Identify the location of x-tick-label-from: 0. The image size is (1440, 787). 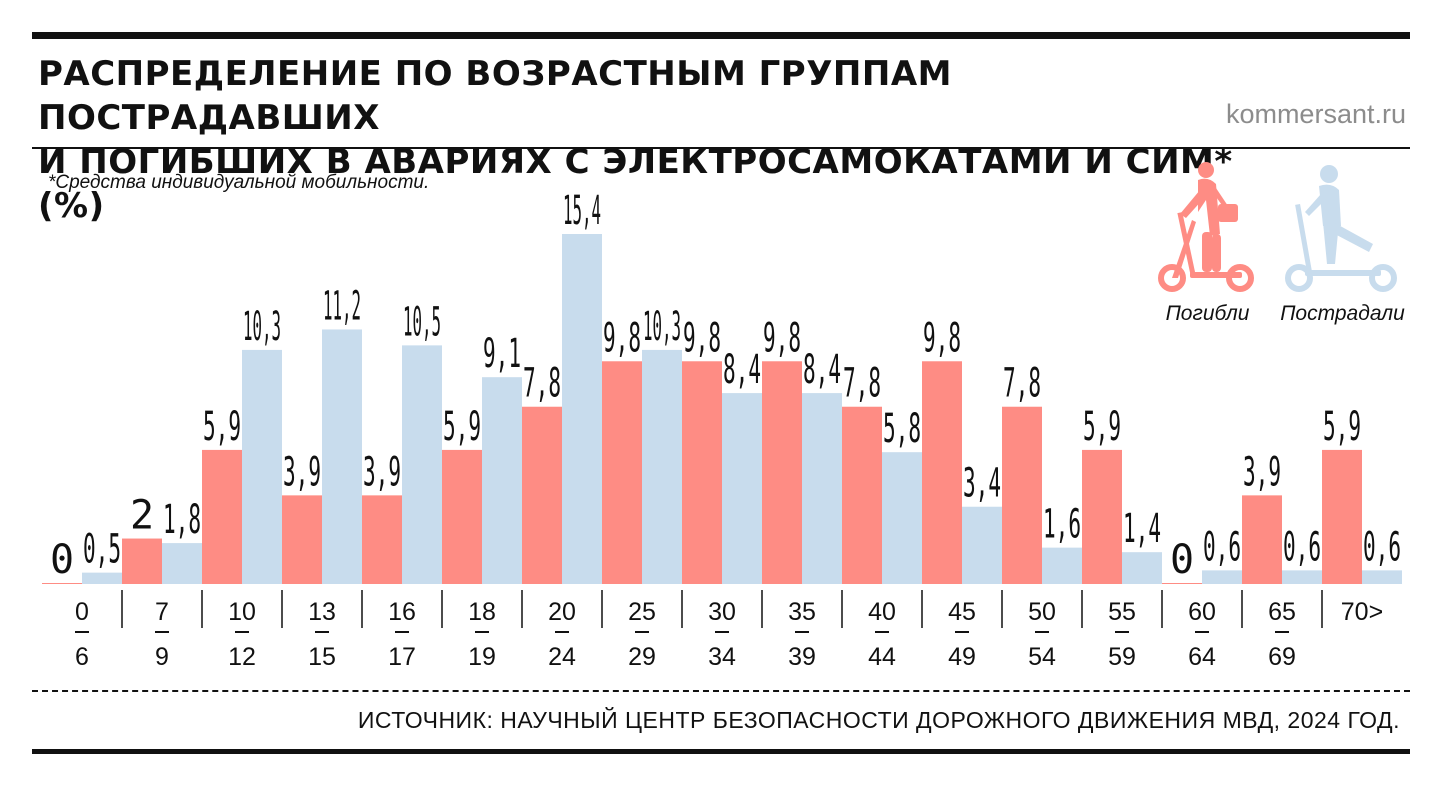
(82, 612).